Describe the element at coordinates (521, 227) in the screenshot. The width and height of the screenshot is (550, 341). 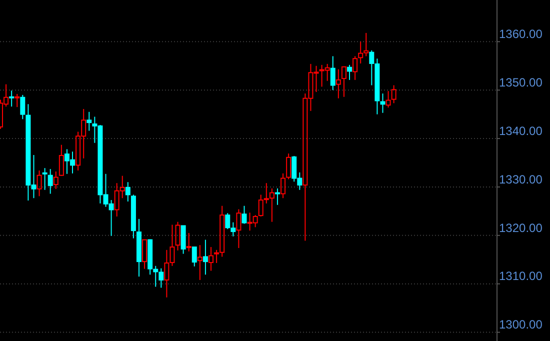
I see `y-tick-label: 1320.00` at that location.